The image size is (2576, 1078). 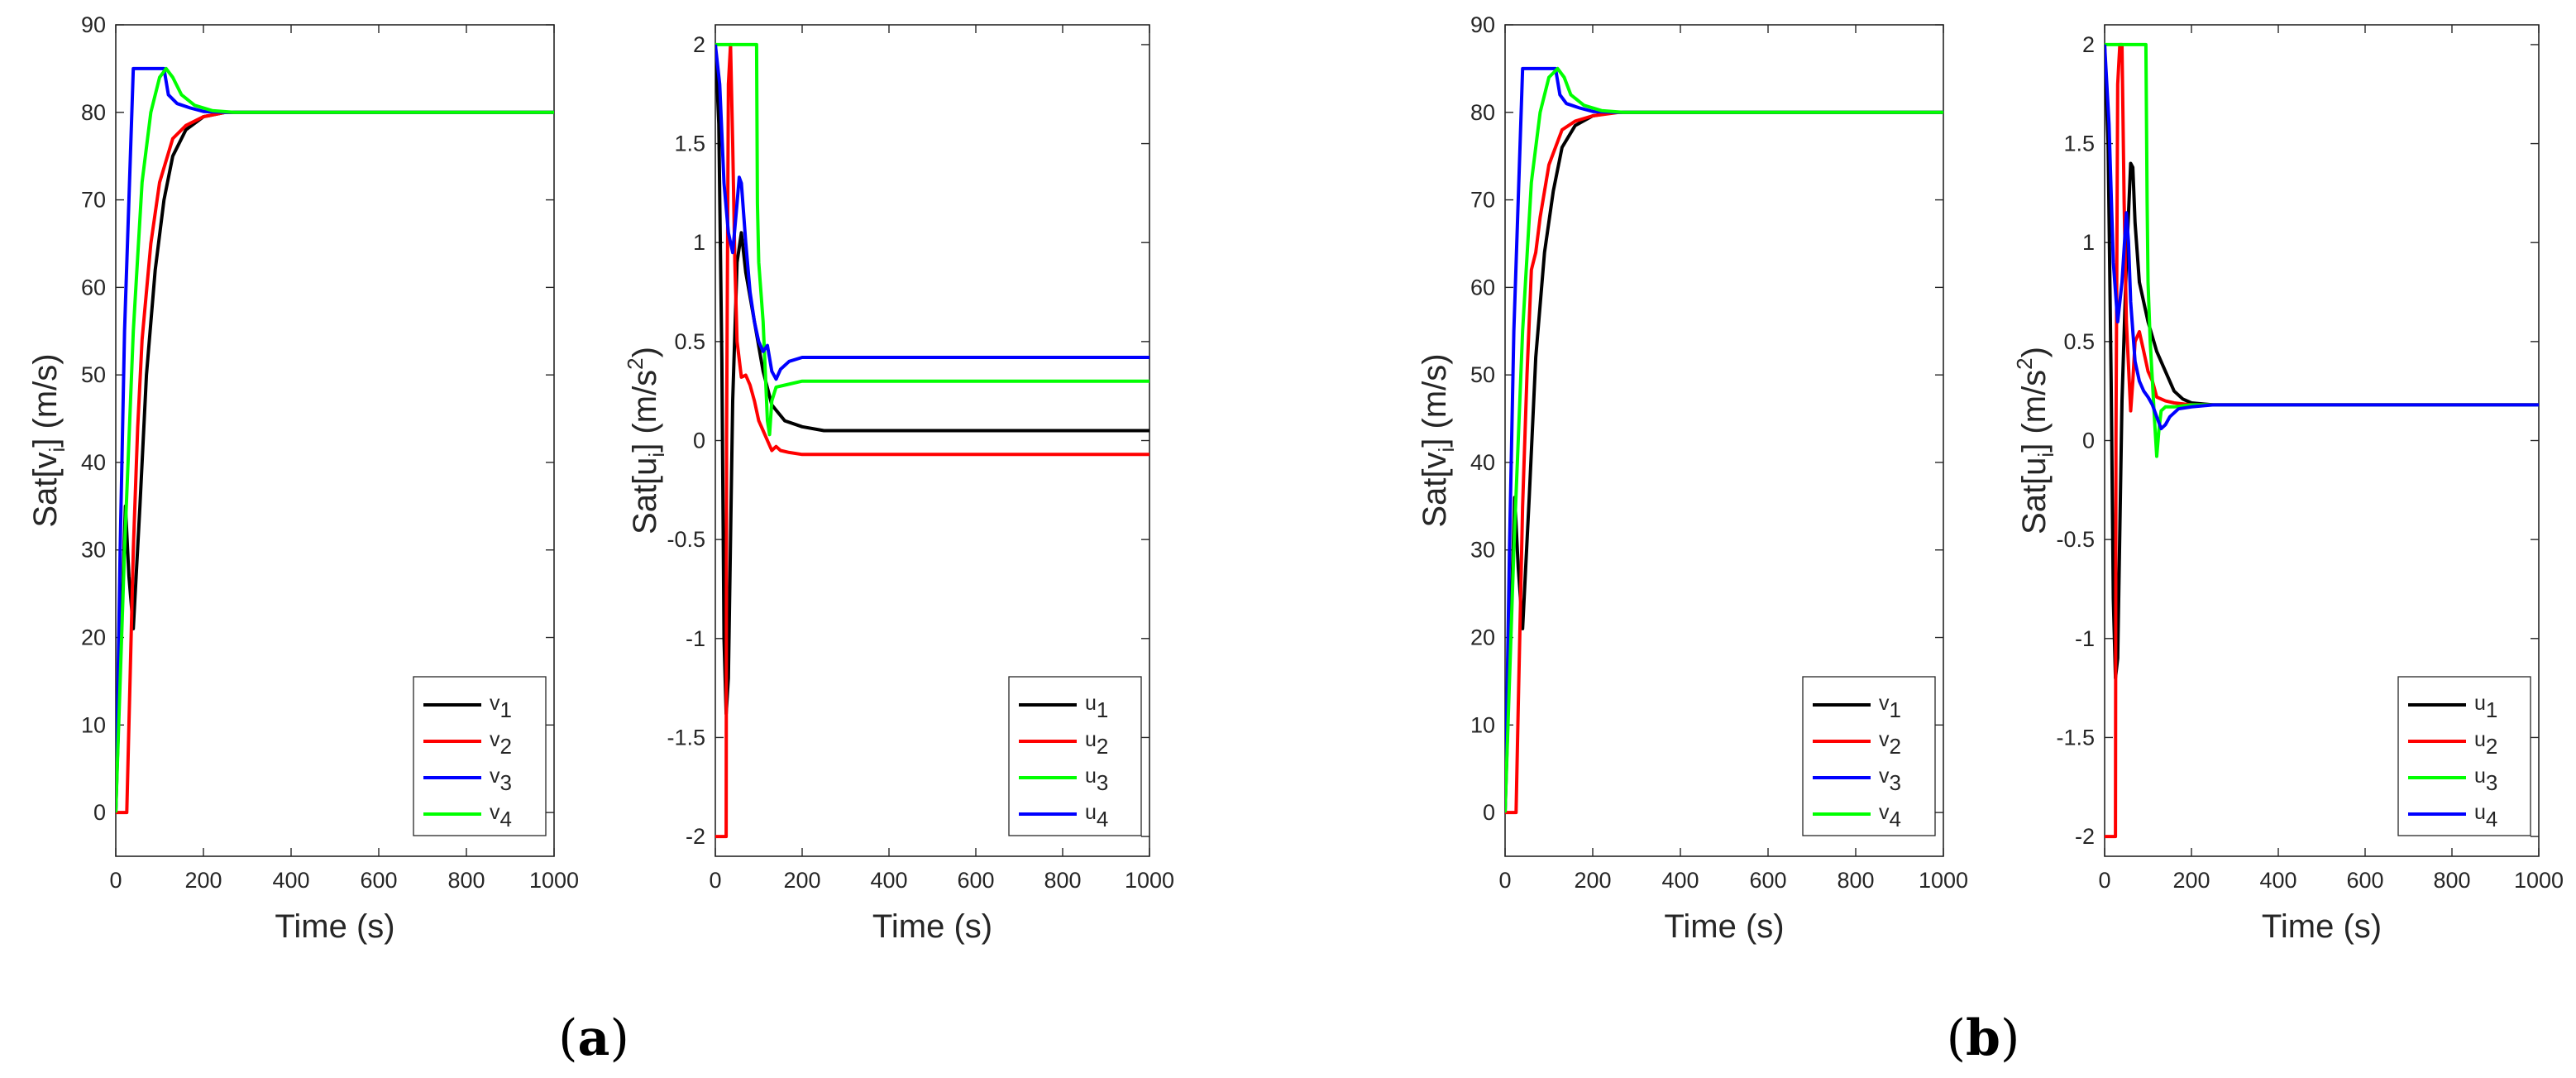 What do you see at coordinates (93, 637) in the screenshot?
I see `y-tick-label: 20` at bounding box center [93, 637].